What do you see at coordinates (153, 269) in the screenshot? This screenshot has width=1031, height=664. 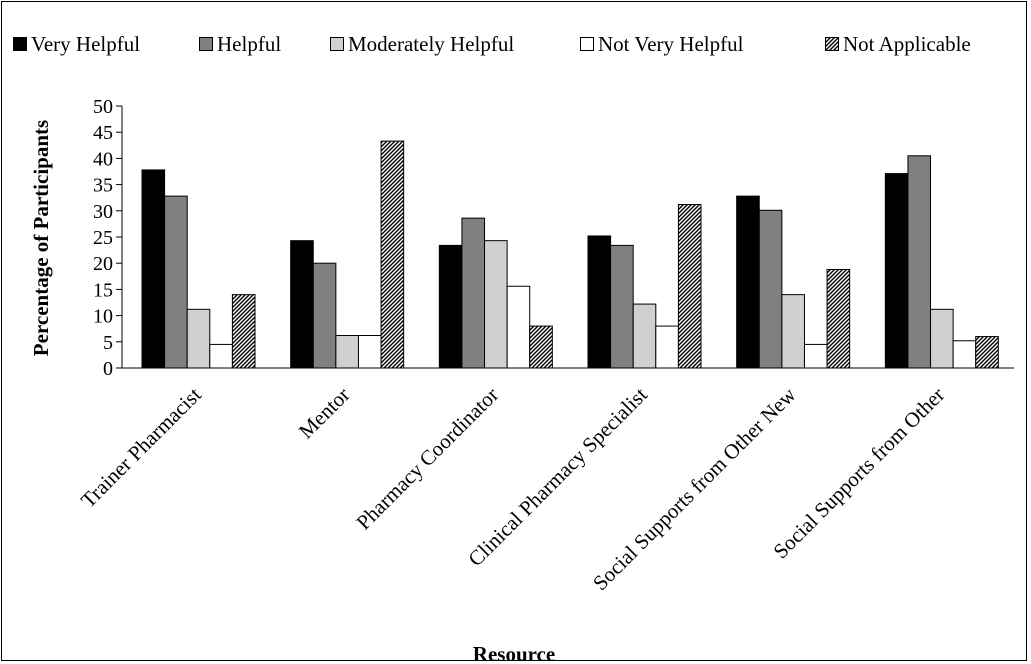 I see `bar-very-helpful-trainer-pharmacist` at bounding box center [153, 269].